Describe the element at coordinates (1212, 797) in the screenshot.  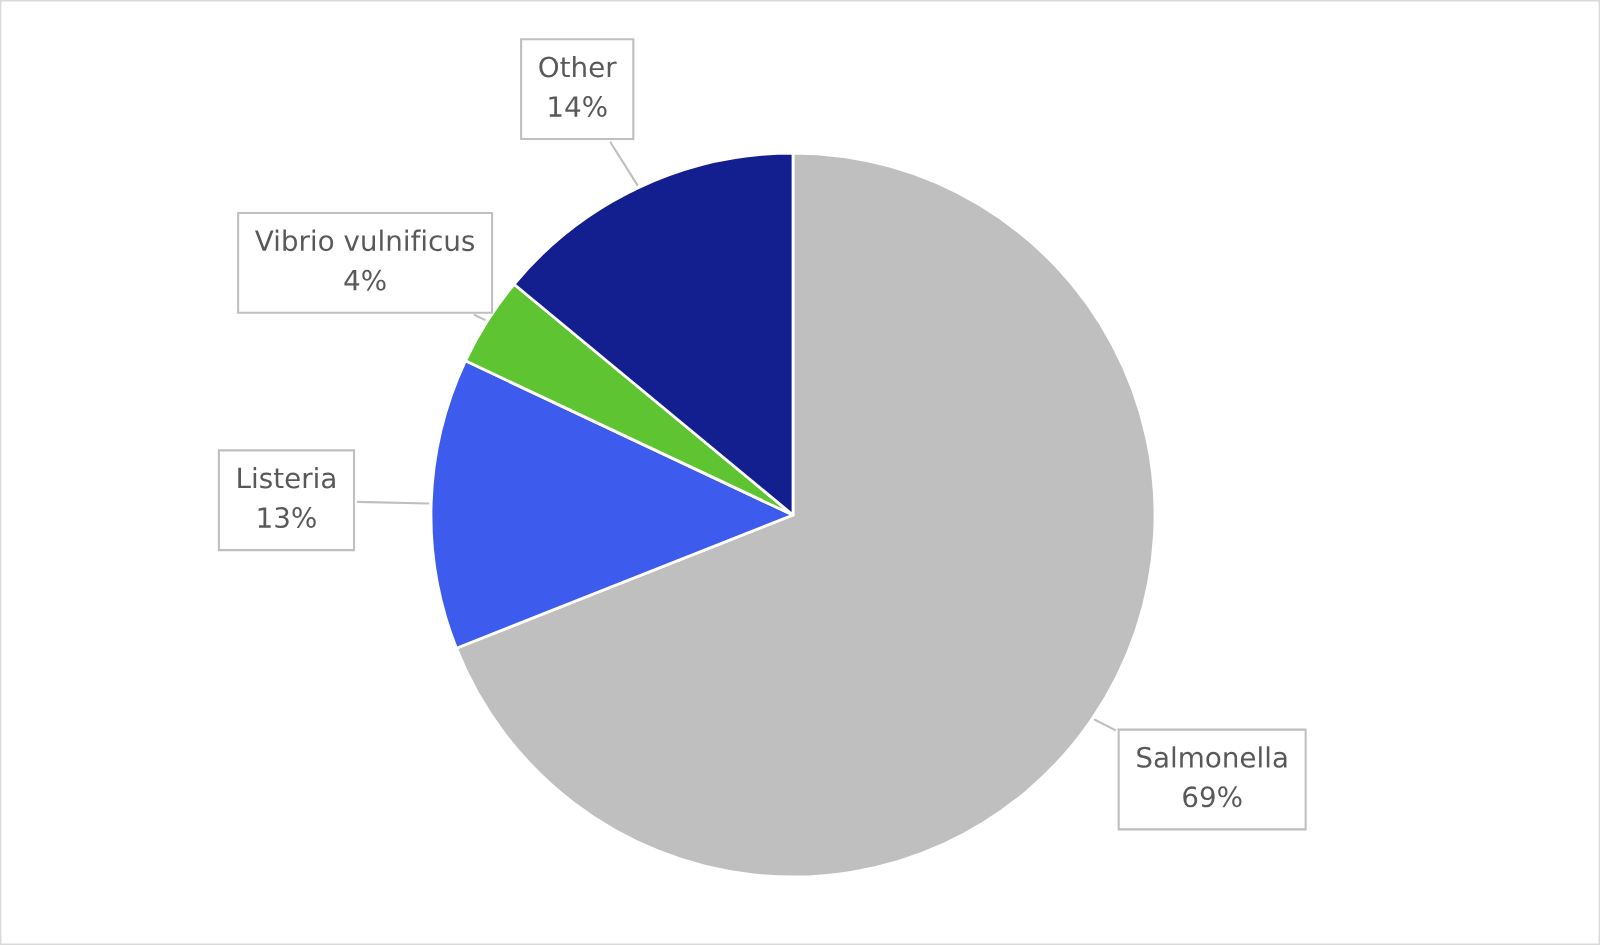
I see `data-label: 69%` at that location.